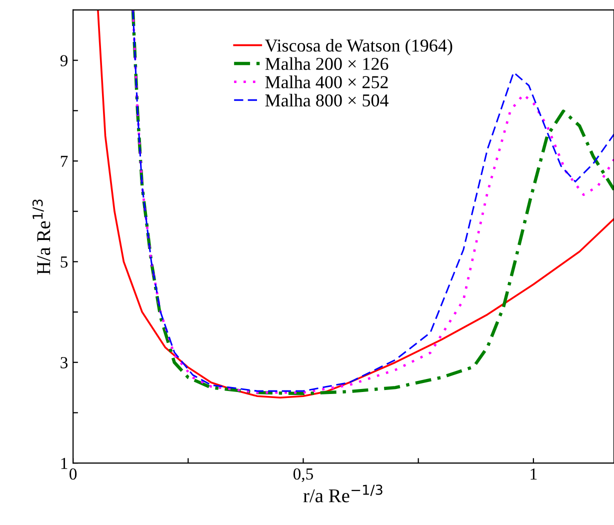 The height and width of the screenshot is (525, 614). What do you see at coordinates (73, 474) in the screenshot?
I see `x-tick-label: 0` at bounding box center [73, 474].